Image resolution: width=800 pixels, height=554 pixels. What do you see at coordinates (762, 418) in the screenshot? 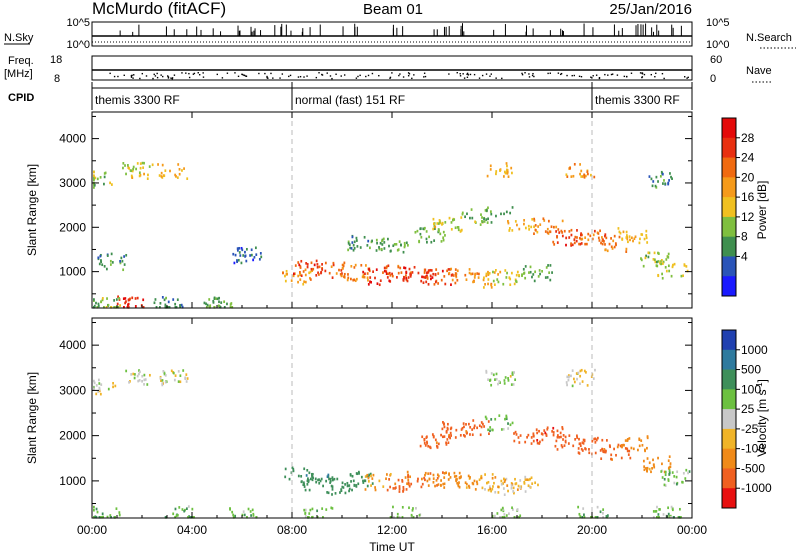
I see `velocity-colorbar-label: Velocity [m s-1]` at bounding box center [762, 418].